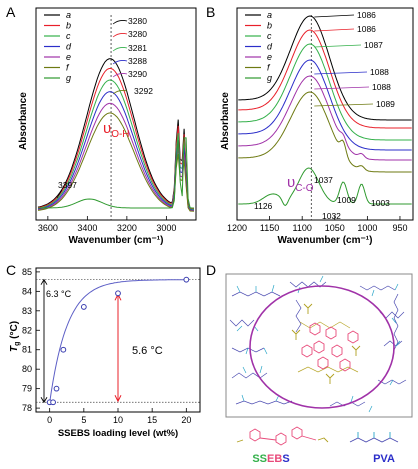 Image resolution: width=418 pixels, height=469 pixels. Describe the element at coordinates (137, 61) in the screenshot. I see `panel-a-peak-label-d: 3288` at that location.